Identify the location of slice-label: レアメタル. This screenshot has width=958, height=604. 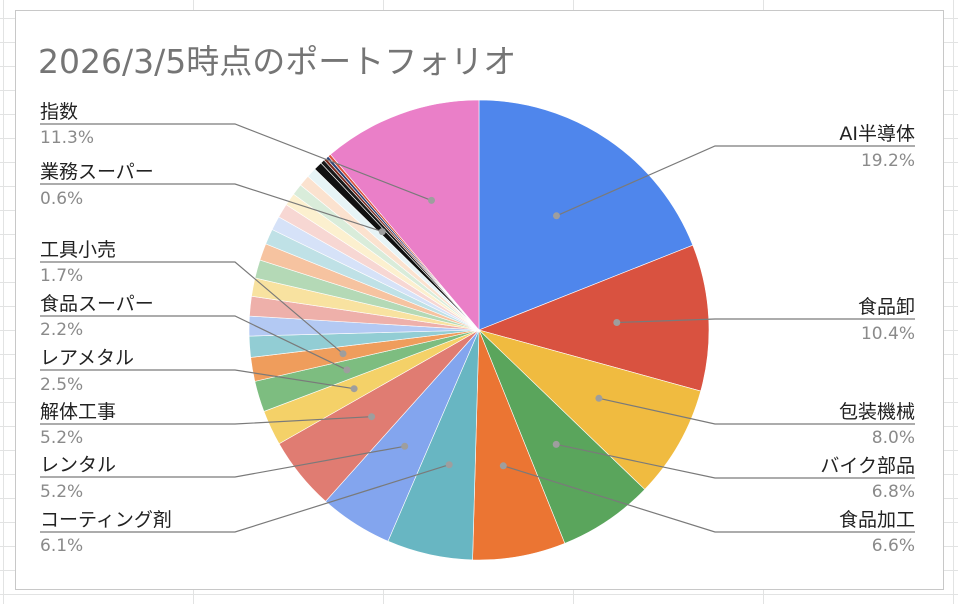
(87, 358).